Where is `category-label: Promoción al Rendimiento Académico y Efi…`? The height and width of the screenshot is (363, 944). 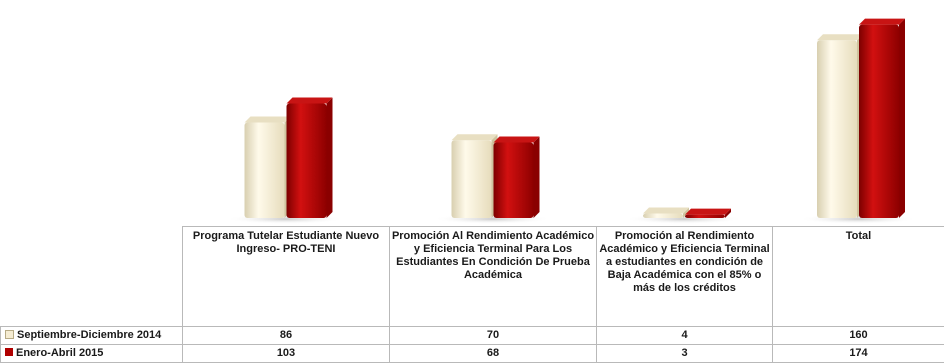 category-label: Promoción al Rendimiento Académico y Efi… is located at coordinates (685, 277).